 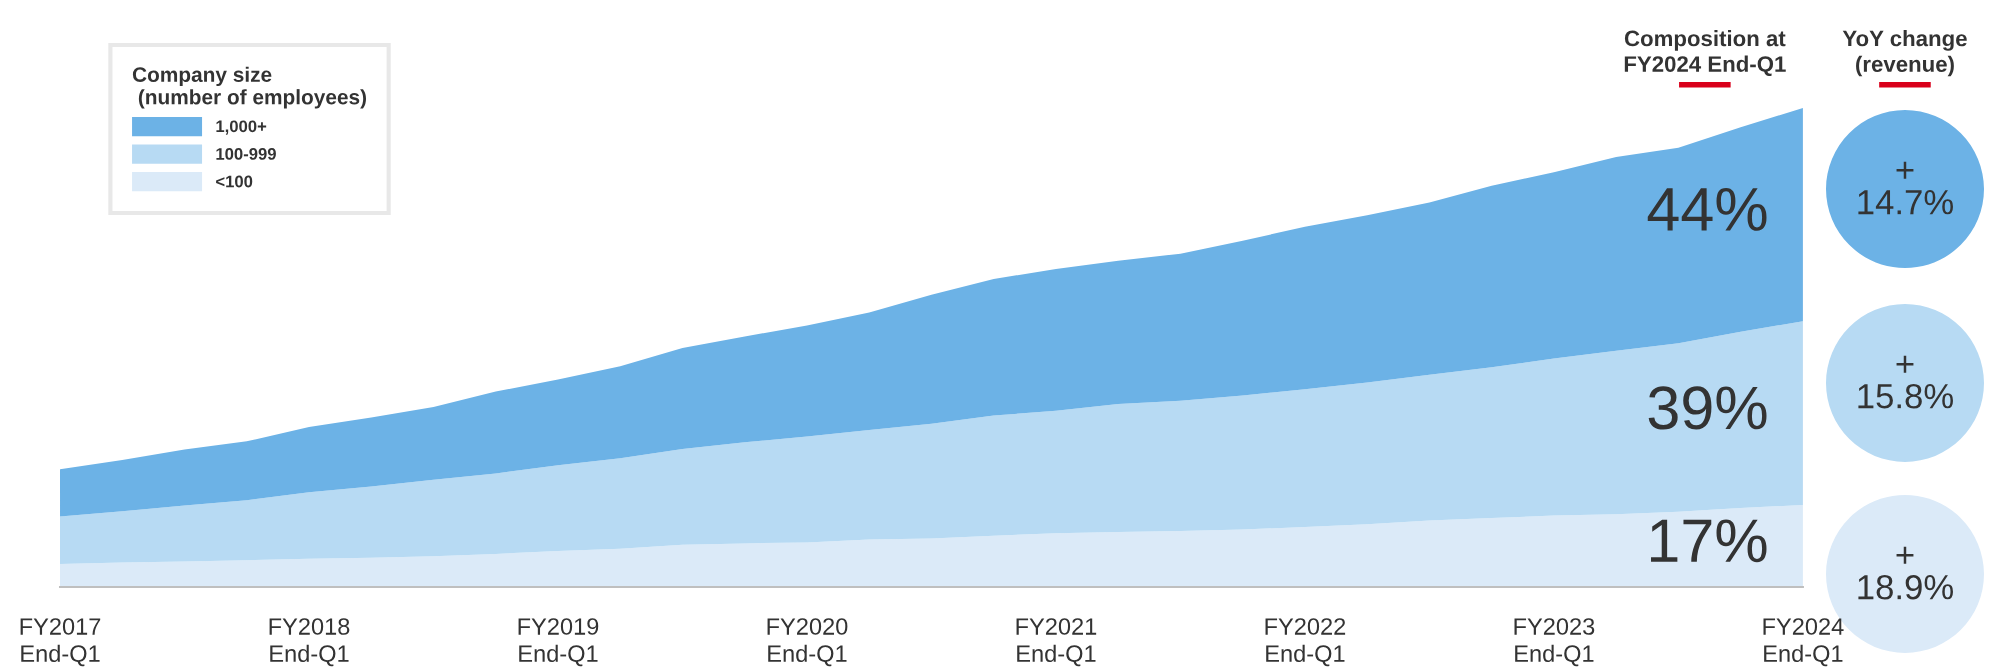 What do you see at coordinates (246, 153) in the screenshot?
I see `legend-label: 100-999` at bounding box center [246, 153].